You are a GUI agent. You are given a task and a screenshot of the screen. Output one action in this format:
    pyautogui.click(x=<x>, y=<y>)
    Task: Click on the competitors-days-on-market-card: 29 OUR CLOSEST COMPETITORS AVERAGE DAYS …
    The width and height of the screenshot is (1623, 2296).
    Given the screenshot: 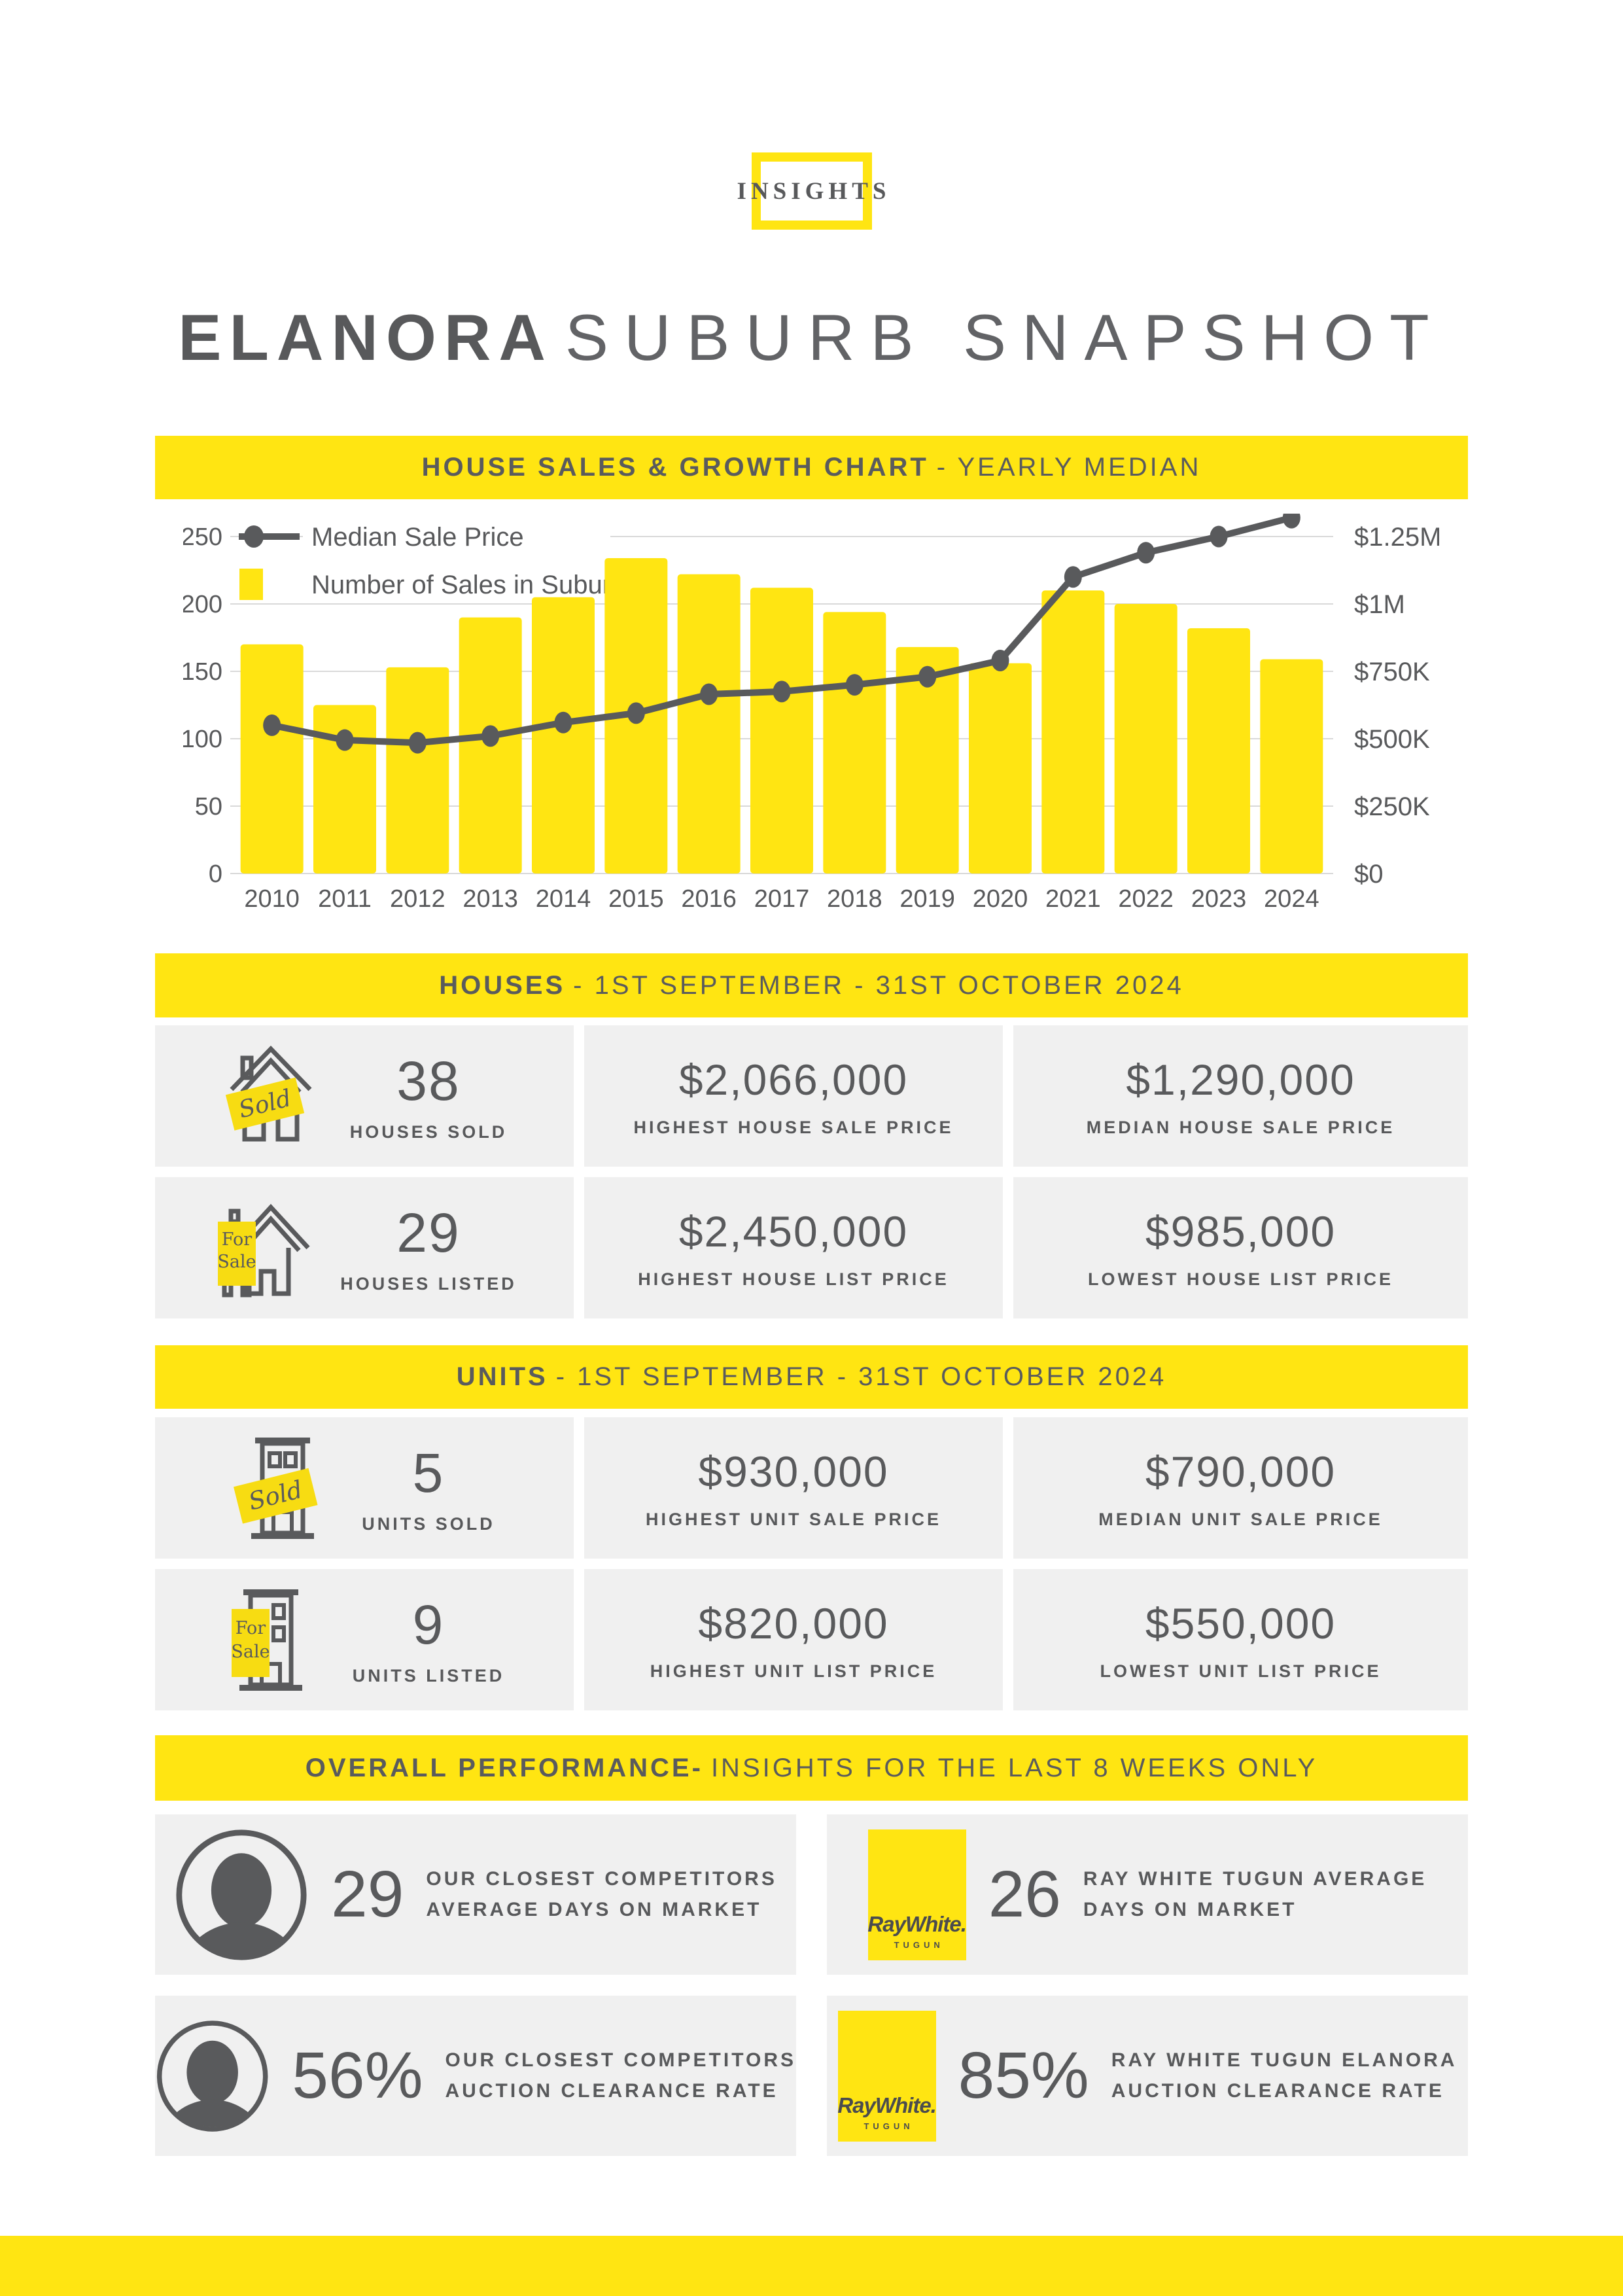 What is the action you would take?
    pyautogui.click(x=476, y=1895)
    